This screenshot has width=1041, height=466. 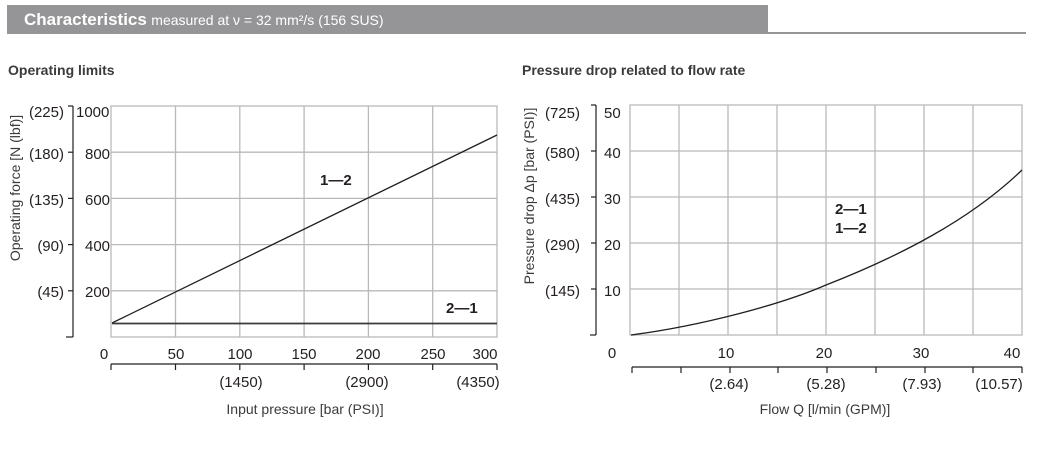 I want to click on svg-text: 300, so click(x=484, y=354).